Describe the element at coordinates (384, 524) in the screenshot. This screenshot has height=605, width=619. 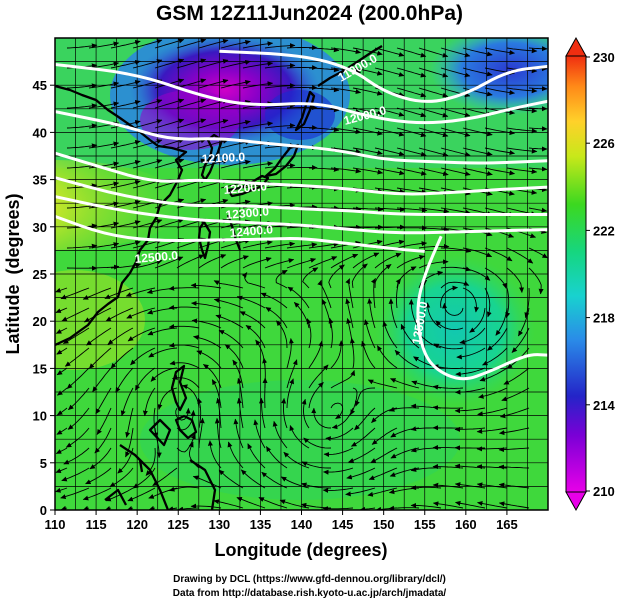
I see `x-tick-label: 150` at that location.